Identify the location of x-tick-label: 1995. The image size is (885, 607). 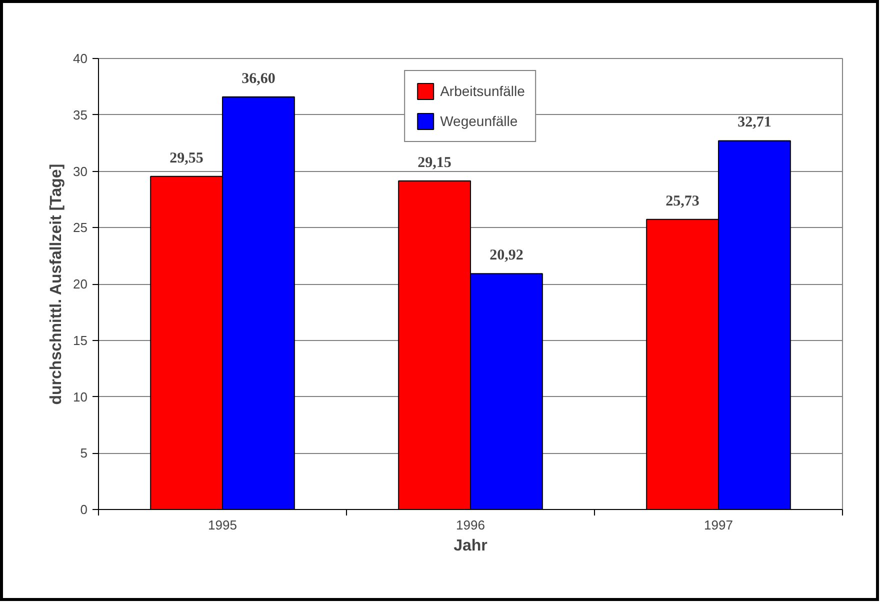
(222, 525).